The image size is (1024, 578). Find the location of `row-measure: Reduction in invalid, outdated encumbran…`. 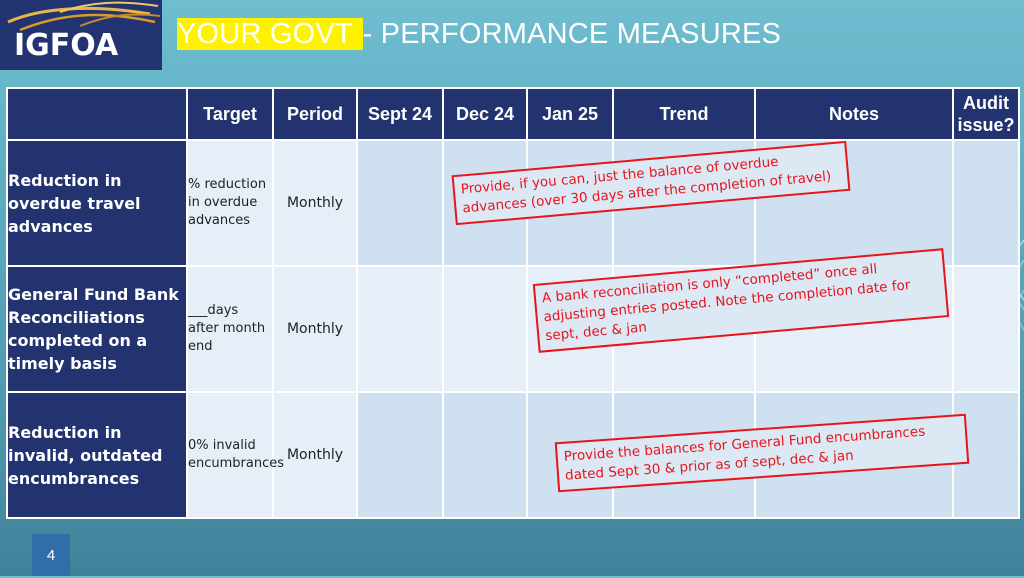

row-measure: Reduction in invalid, outdated encumbran… is located at coordinates (97, 455).